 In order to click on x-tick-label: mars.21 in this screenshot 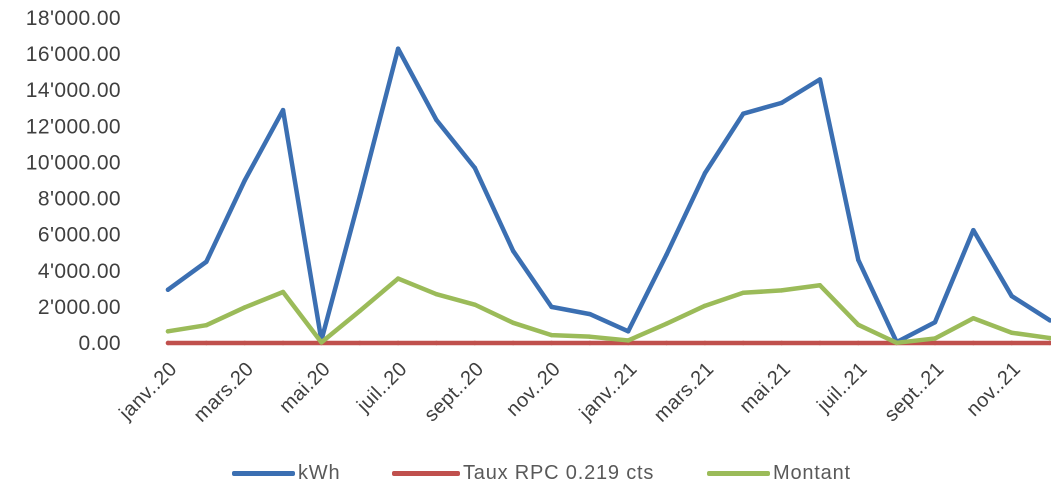, I will do `click(684, 392)`.